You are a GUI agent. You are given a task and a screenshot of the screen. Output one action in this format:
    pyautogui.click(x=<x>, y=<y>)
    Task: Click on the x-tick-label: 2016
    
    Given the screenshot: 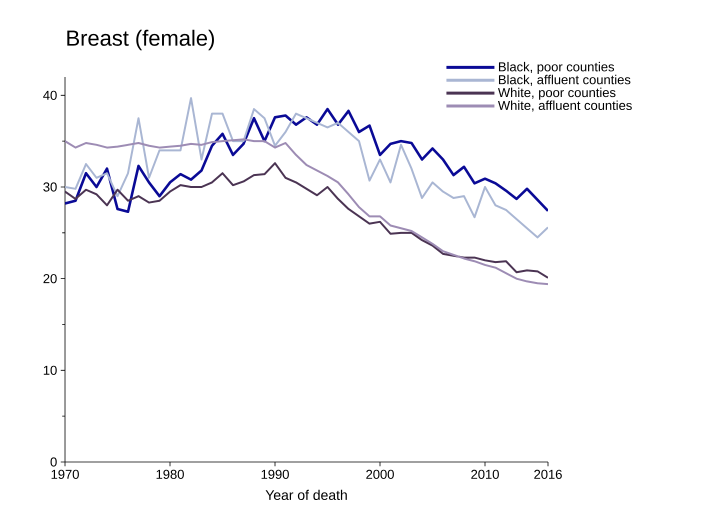 What is the action you would take?
    pyautogui.click(x=548, y=474)
    